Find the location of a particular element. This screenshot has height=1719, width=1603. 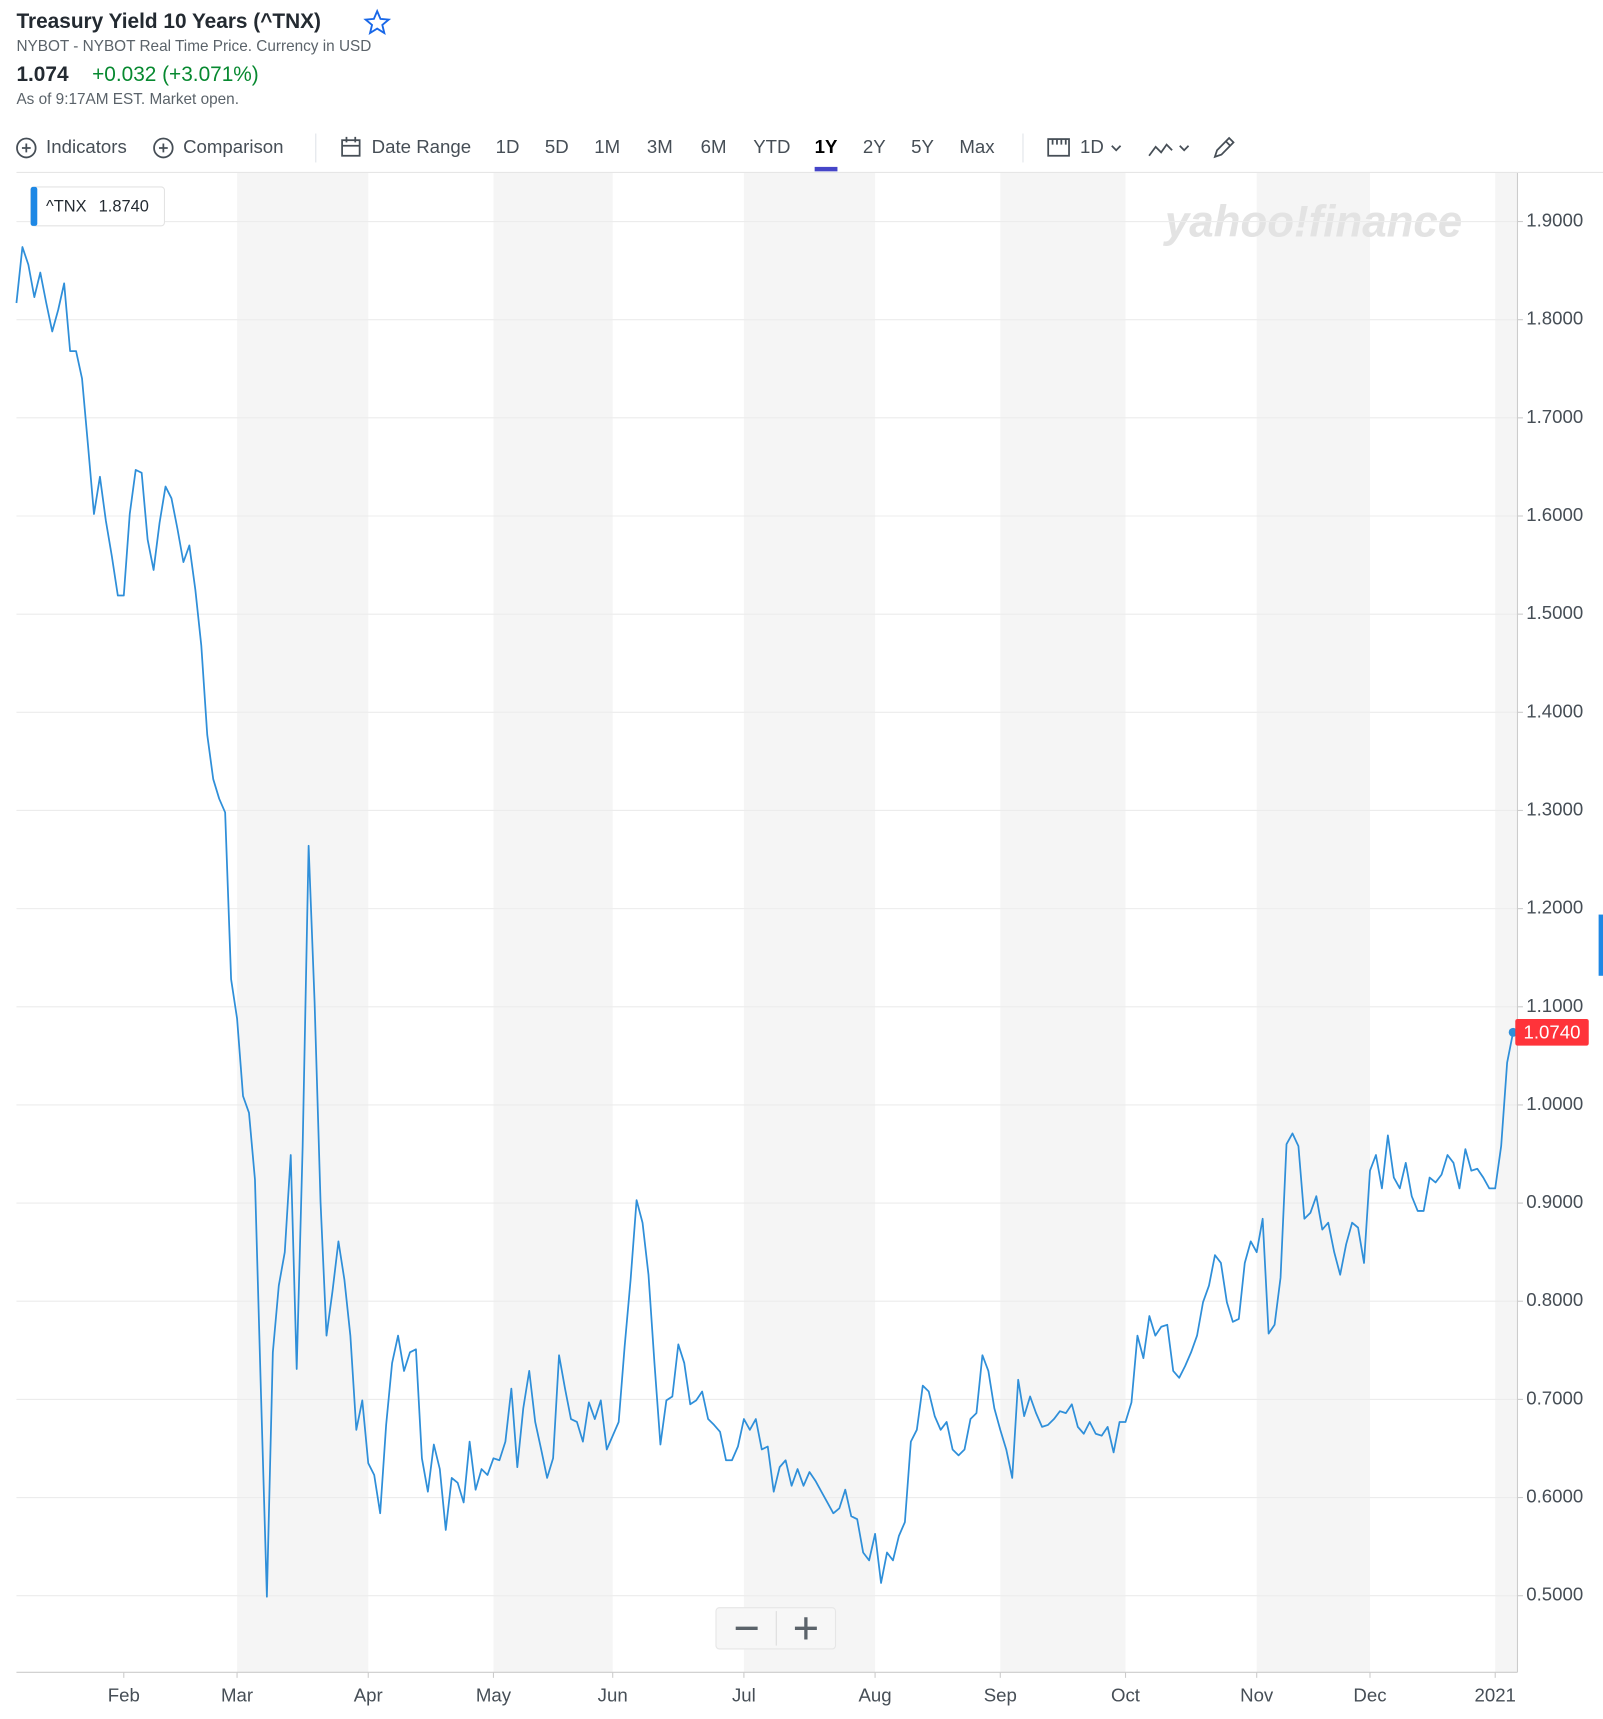

indicators-label: Indicators is located at coordinates (86, 146).